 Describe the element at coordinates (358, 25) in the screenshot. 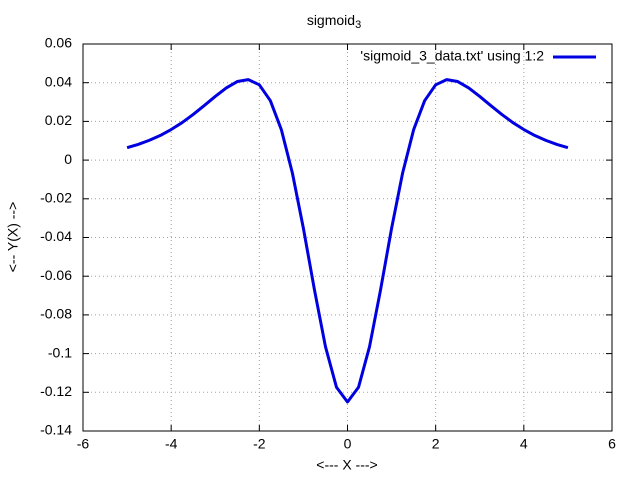

I see `title-subscript: 3` at that location.